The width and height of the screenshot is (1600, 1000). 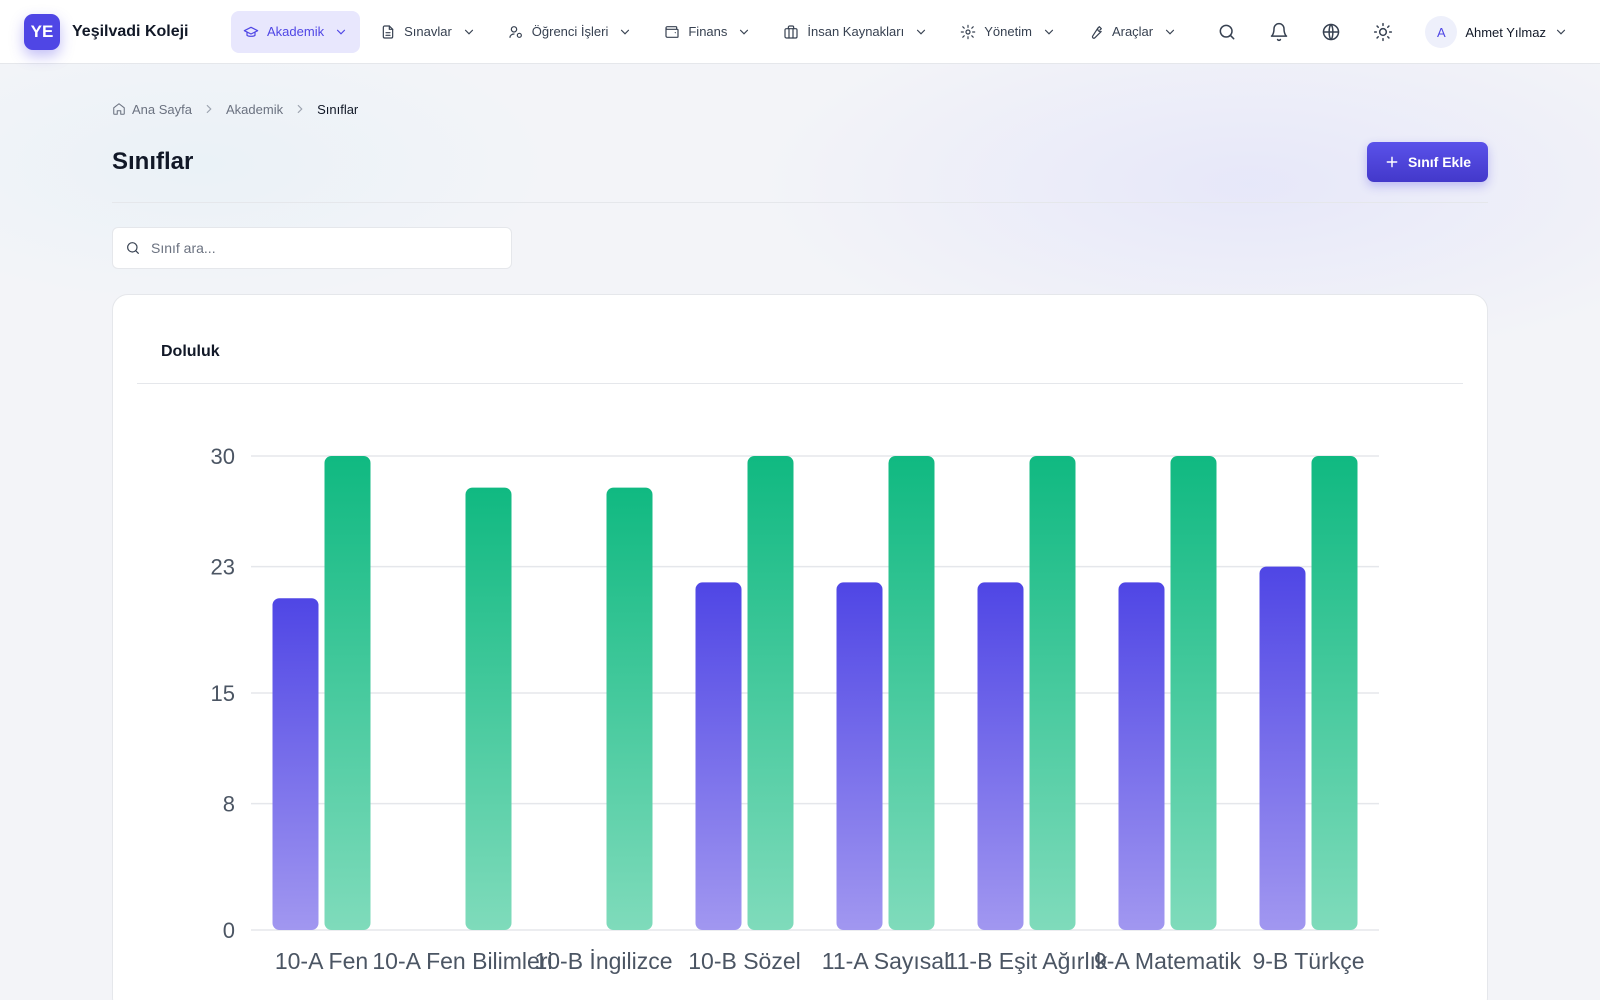 I want to click on breadcrumb-home: Ana Sayfa, so click(x=152, y=109).